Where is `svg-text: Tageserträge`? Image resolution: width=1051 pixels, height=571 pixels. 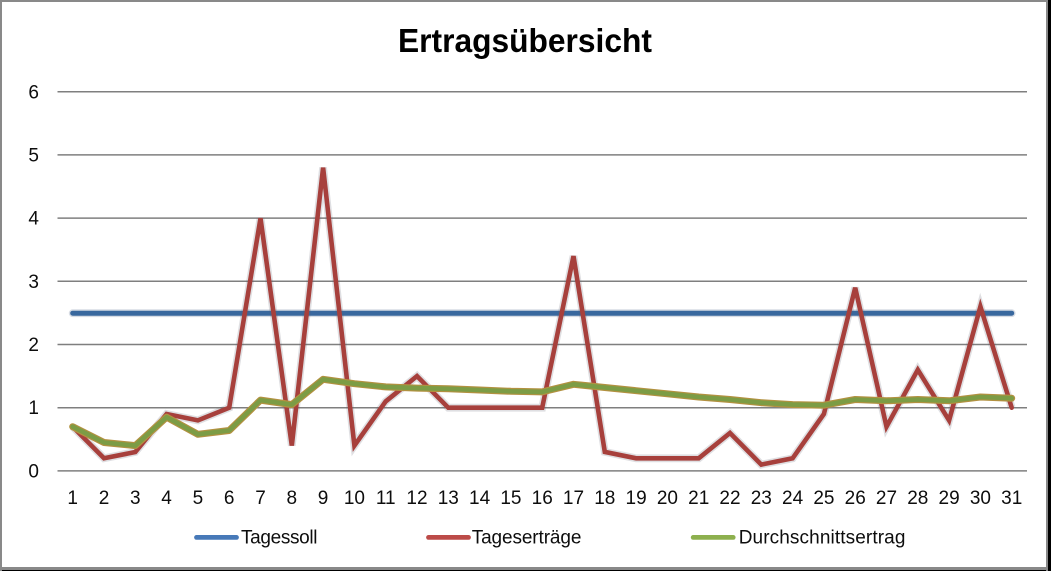 svg-text: Tageserträge is located at coordinates (527, 538).